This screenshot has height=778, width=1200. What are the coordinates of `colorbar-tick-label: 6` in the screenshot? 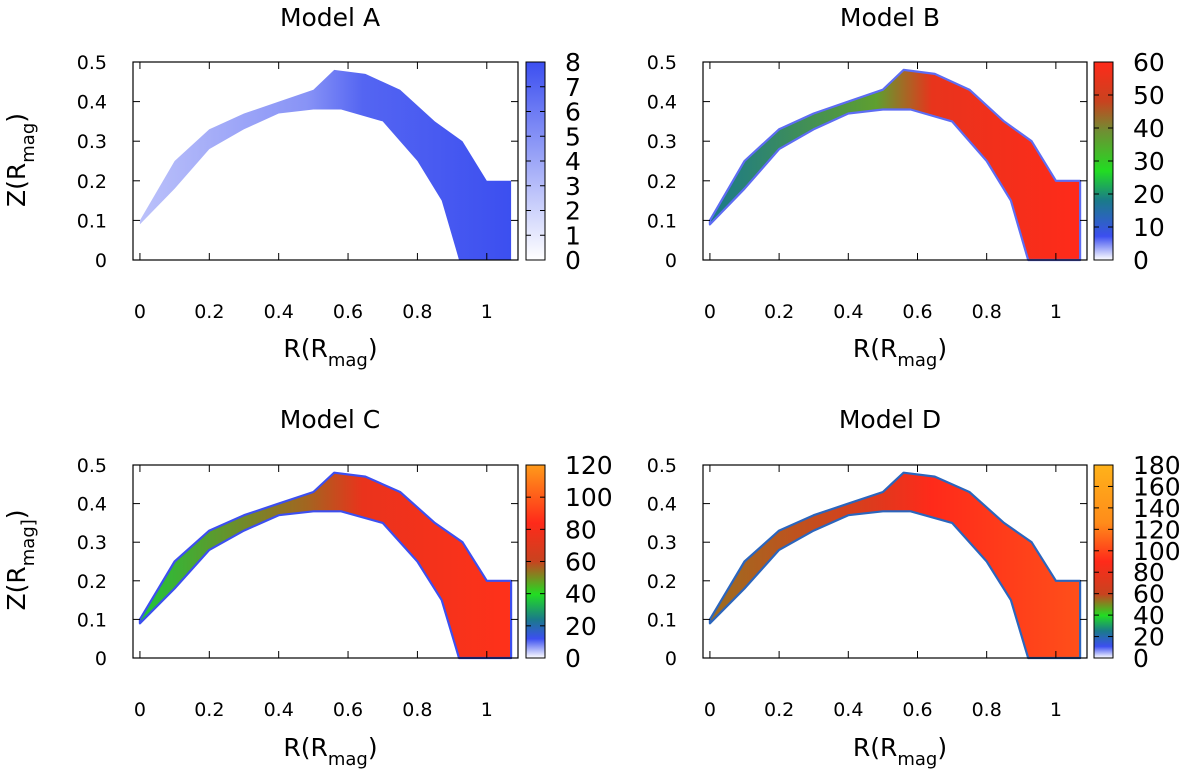 It's located at (573, 112).